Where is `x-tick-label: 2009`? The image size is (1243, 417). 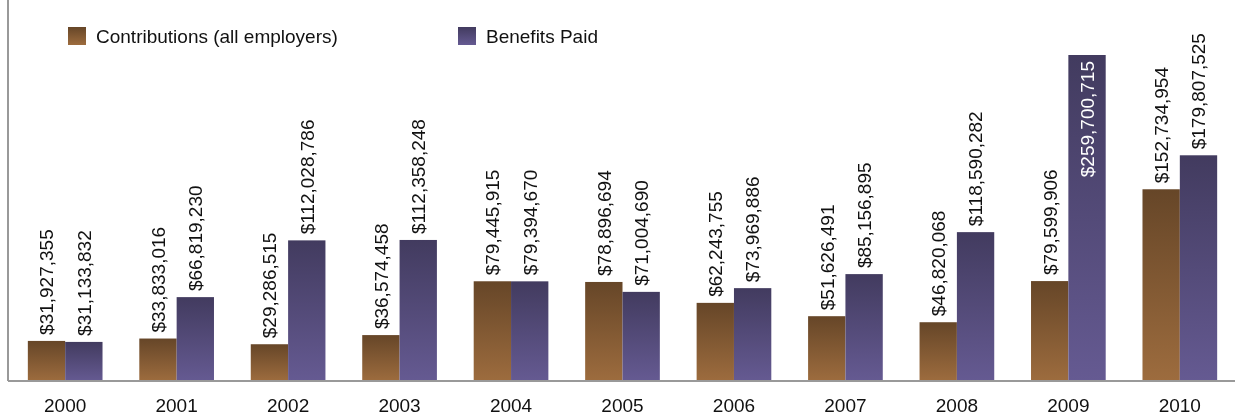
x-tick-label: 2009 is located at coordinates (1068, 405).